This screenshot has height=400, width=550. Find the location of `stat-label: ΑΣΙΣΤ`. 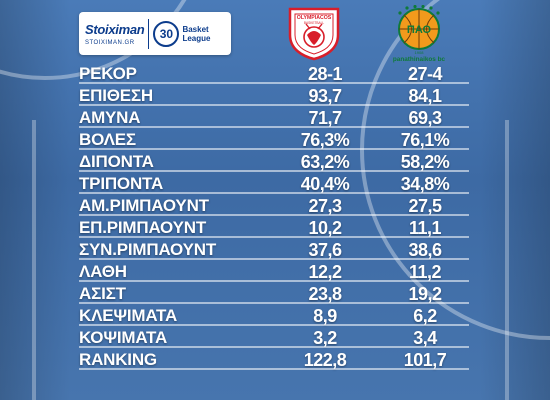

stat-label: ΑΣΙΣΤ is located at coordinates (102, 293).